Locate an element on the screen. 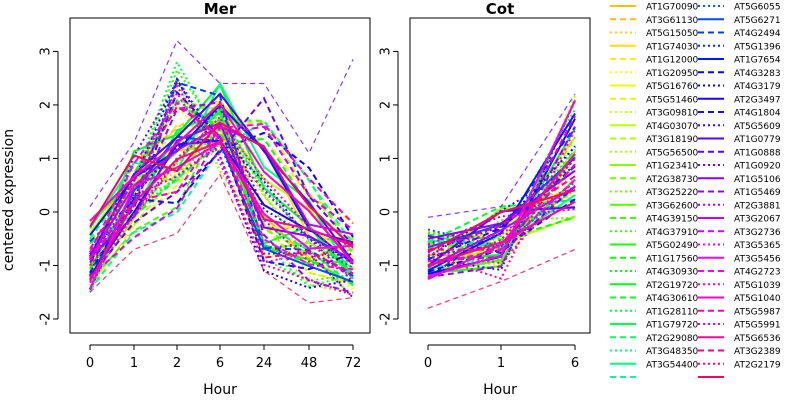  legend-item: AT1G17560 is located at coordinates (654, 259).